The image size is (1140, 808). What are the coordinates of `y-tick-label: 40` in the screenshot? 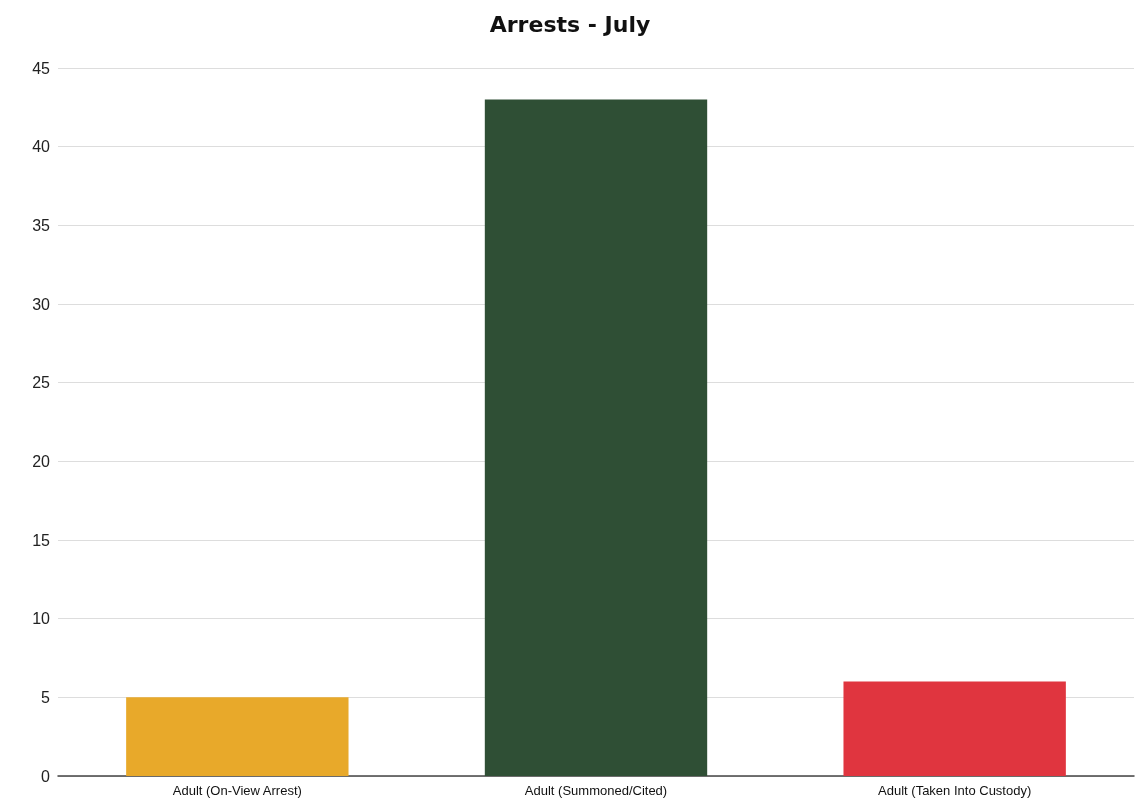 It's located at (41, 147).